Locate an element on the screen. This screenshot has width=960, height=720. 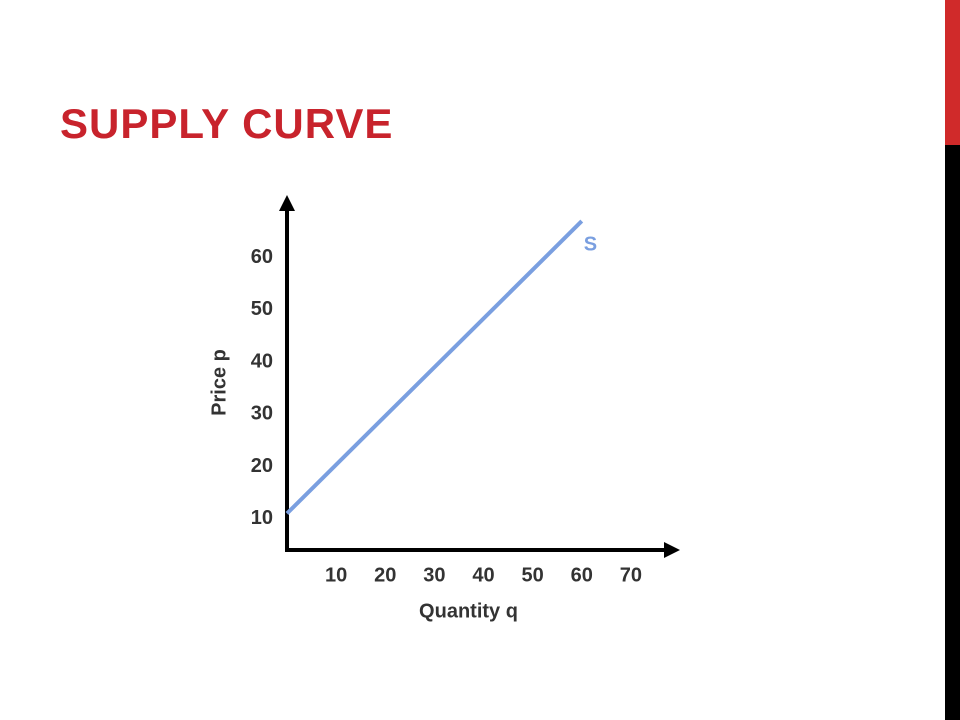
slide-title: SUPPLY CURVE is located at coordinates (227, 123).